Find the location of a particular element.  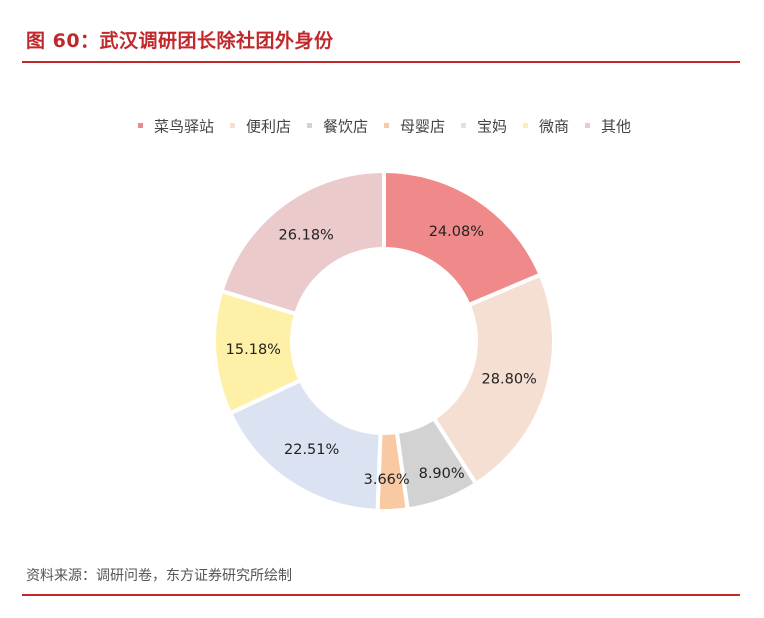

legend-label-其他: 其他 is located at coordinates (616, 127).